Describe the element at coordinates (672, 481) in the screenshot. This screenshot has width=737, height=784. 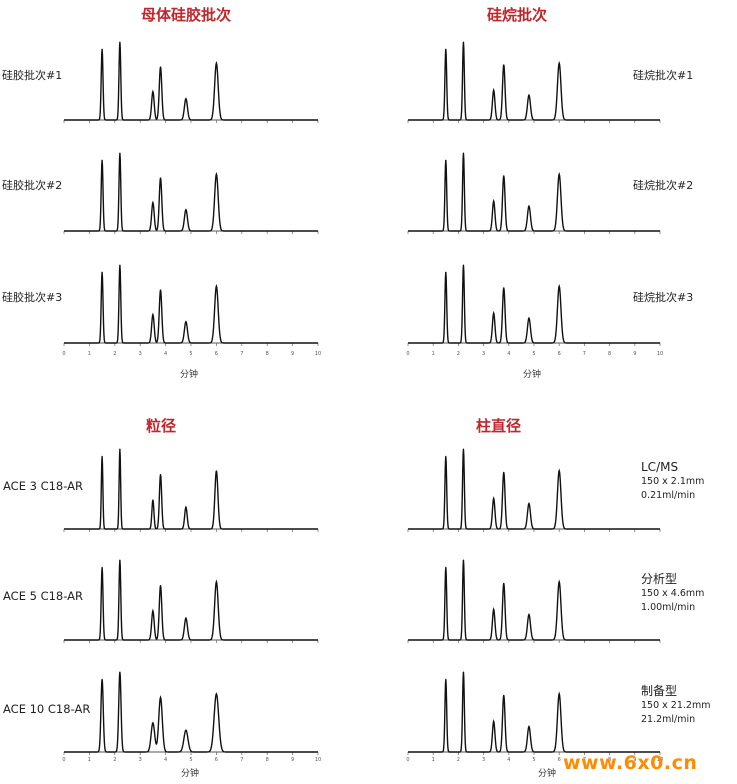
I see `trace-label-lcms: LC/MS 150 x 2.1mm 0.21ml/min` at that location.